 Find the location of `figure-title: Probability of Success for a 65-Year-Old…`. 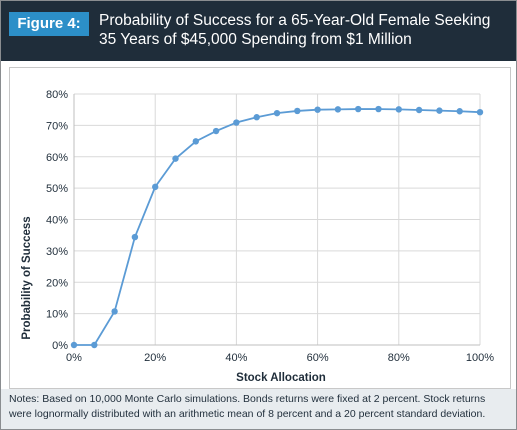

figure-title: Probability of Success for a 65-Year-Old… is located at coordinates (295, 30).